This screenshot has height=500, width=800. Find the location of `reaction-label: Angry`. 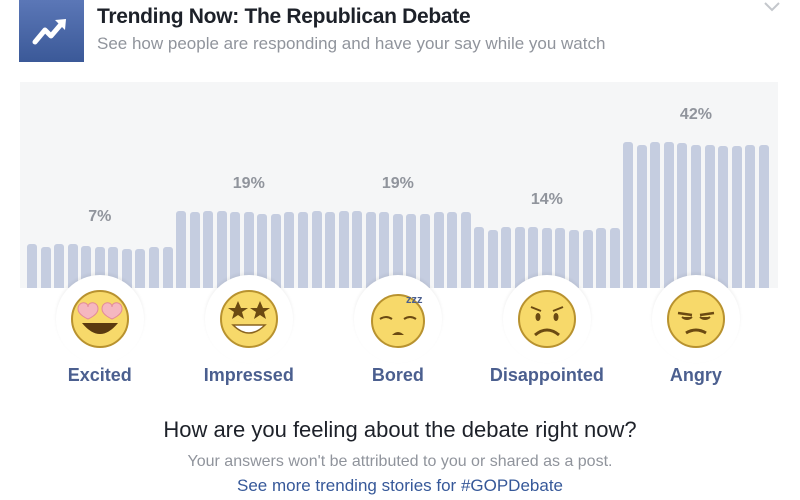

reaction-label: Angry is located at coordinates (695, 375).